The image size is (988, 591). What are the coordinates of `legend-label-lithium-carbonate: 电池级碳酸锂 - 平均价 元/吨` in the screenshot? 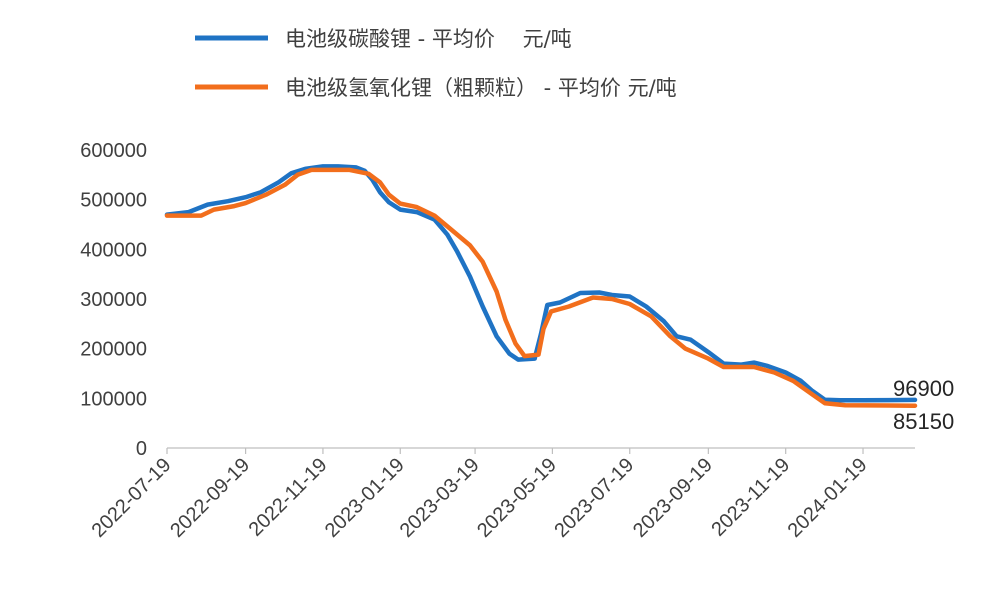 It's located at (428, 39).